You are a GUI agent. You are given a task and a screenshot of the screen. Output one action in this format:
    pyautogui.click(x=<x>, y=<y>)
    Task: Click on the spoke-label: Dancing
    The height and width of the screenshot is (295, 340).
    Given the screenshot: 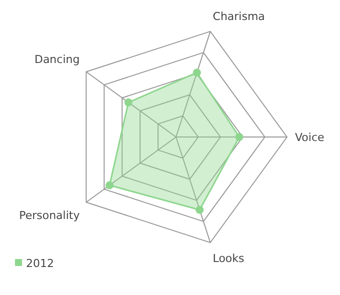 What is the action you would take?
    pyautogui.click(x=57, y=59)
    